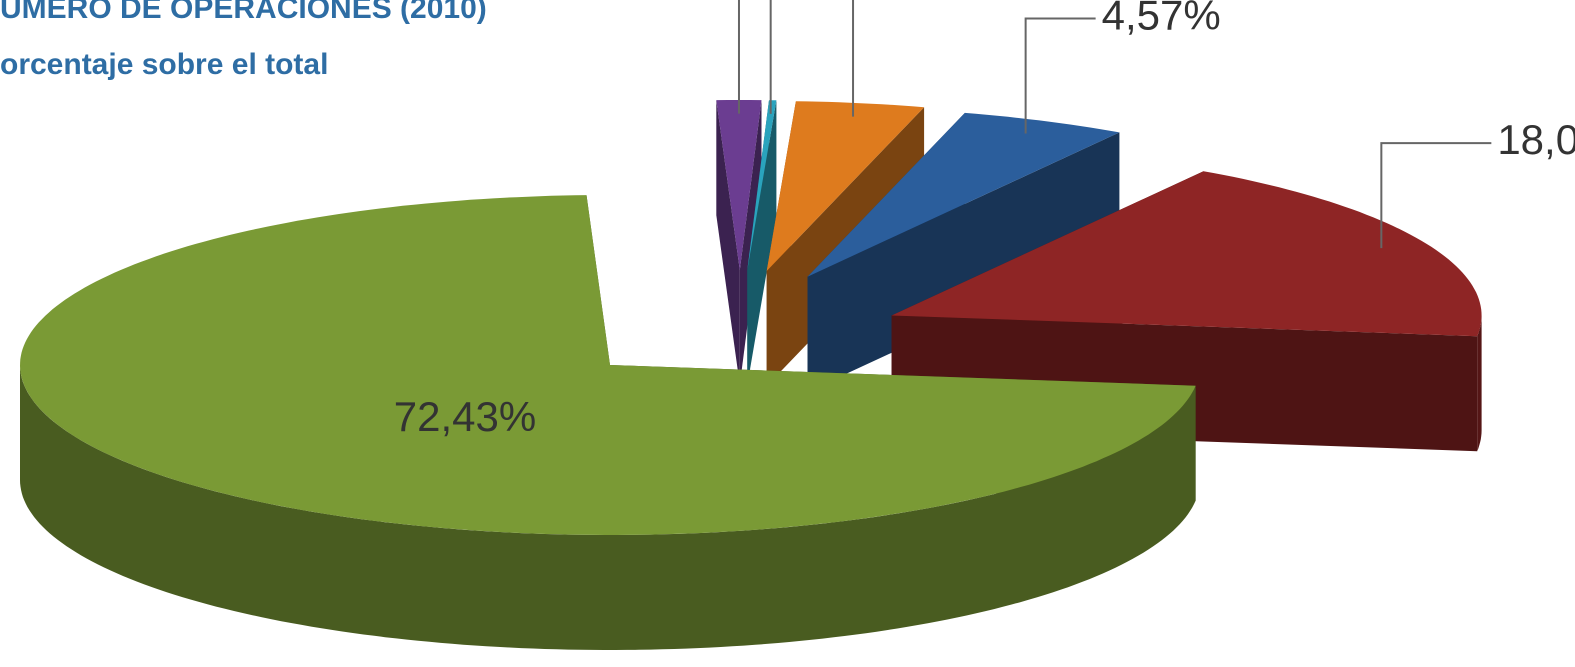  Describe the element at coordinates (1479, 383) in the screenshot. I see `slice-wall` at that location.